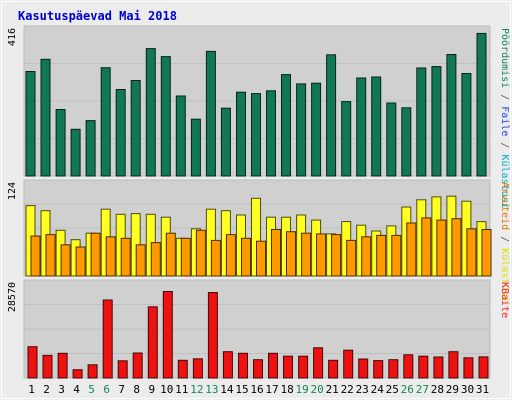 The width and height of the screenshot is (512, 400). What do you see at coordinates (466, 125) in the screenshot?
I see `bar-pöördumisi-day-30` at bounding box center [466, 125].